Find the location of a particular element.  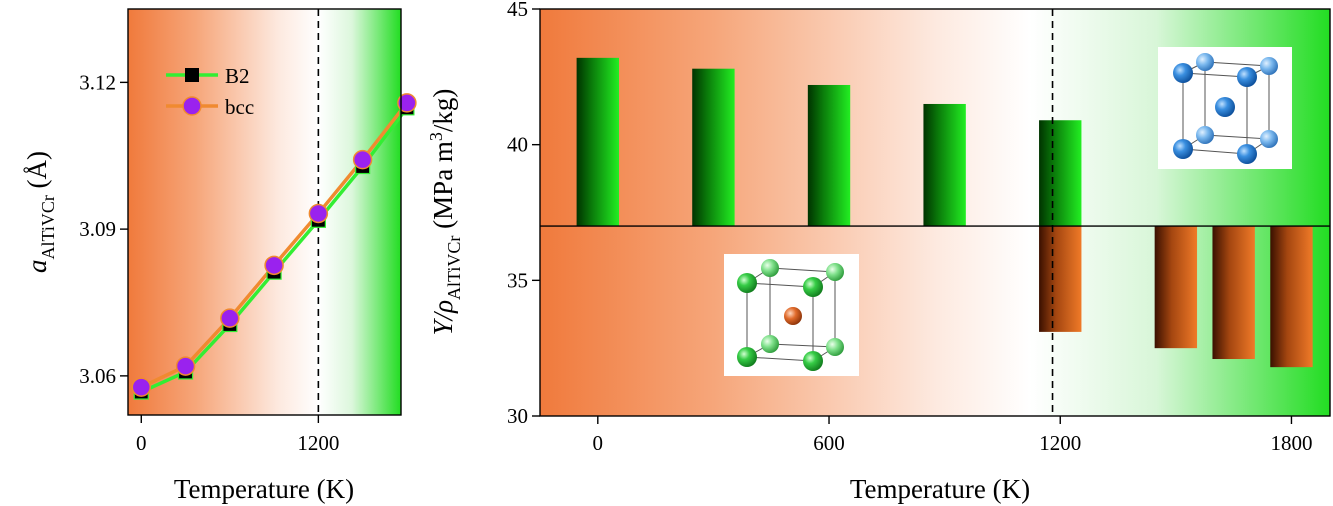

legend-b2-label: B2 is located at coordinates (237, 76).